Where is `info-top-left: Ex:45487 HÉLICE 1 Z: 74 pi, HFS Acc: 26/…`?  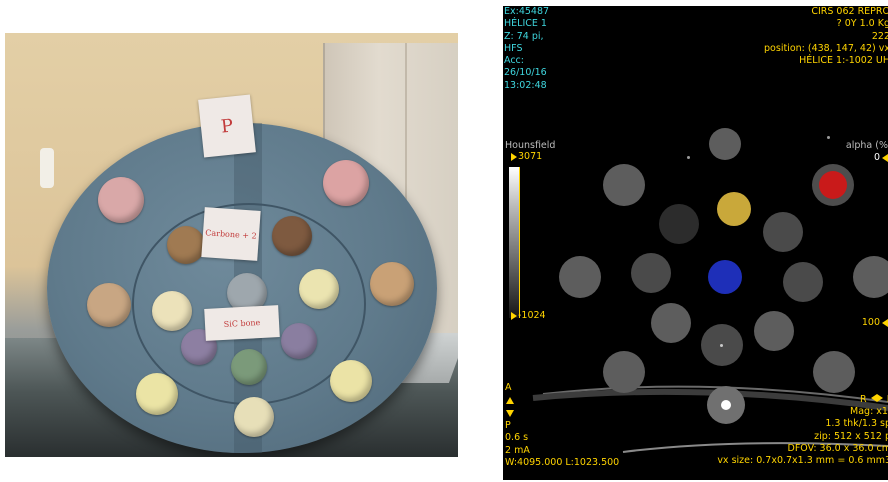
info-top-left: Ex:45487 HÉLICE 1 Z: 74 pi, HFS Acc: 26/… is located at coordinates (526, 49).